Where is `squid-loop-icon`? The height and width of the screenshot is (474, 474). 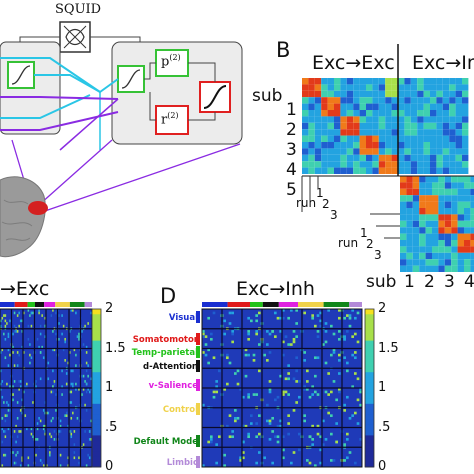 squid-loop-icon is located at coordinates (75, 37).